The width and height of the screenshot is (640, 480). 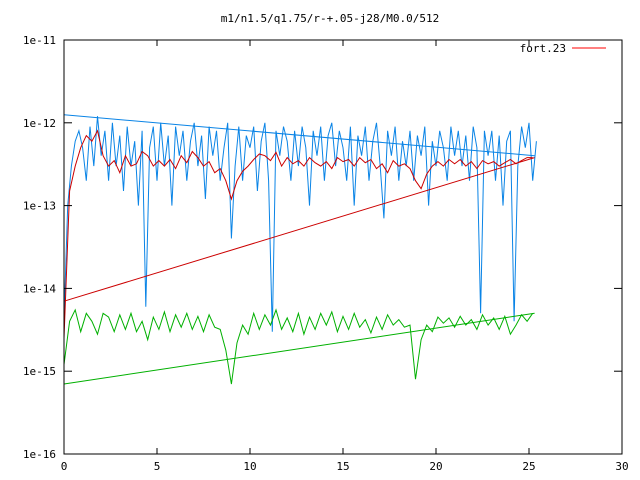 What do you see at coordinates (249, 466) in the screenshot?
I see `x-tick-label-2: 10` at bounding box center [249, 466].